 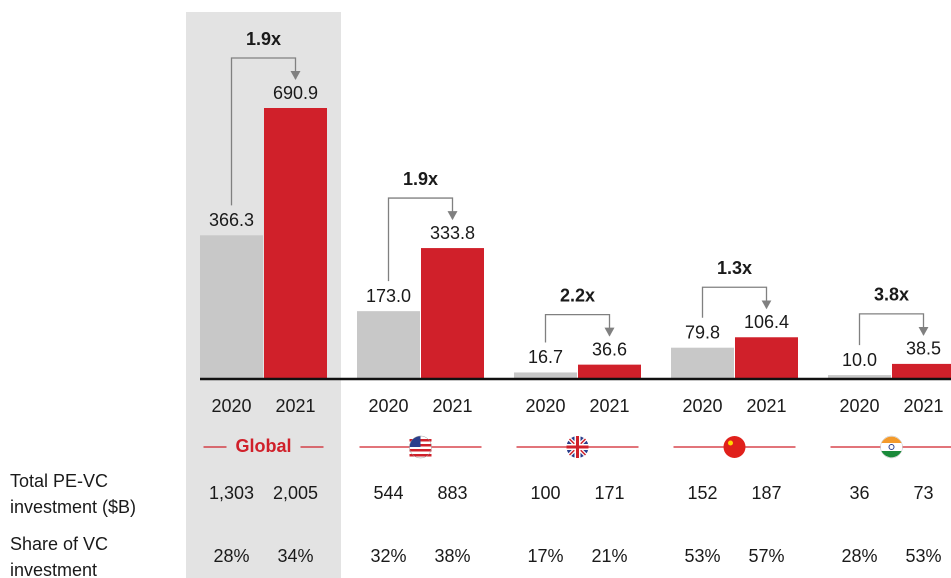 I want to click on table-cell: 57%, so click(x=766, y=556).